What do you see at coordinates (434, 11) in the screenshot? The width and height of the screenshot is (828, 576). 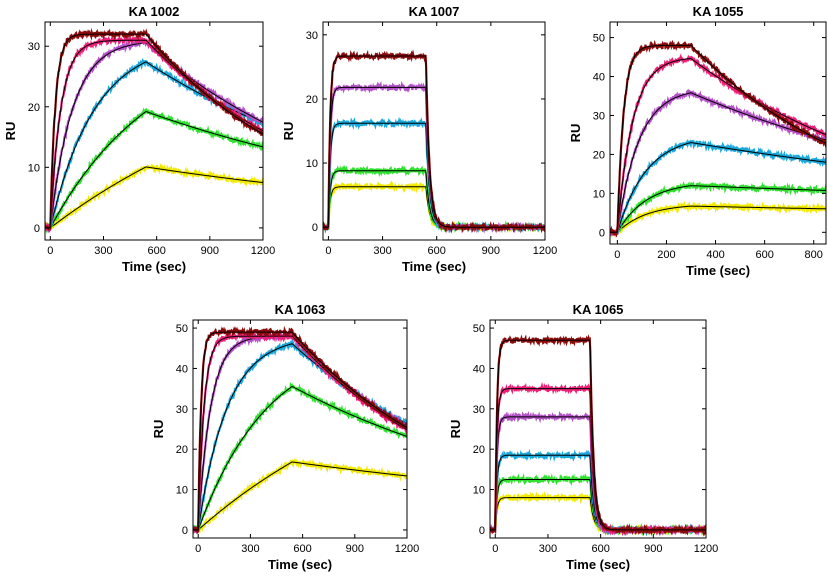 I see `chart-title: KA 1007` at bounding box center [434, 11].